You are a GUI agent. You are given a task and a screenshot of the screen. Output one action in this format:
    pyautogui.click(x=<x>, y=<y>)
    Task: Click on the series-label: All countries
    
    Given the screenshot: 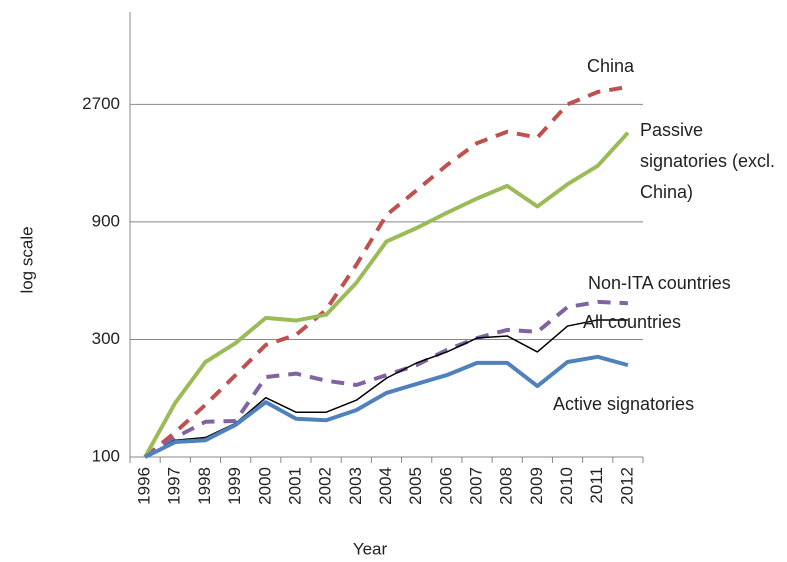 What is the action you would take?
    pyautogui.click(x=632, y=322)
    